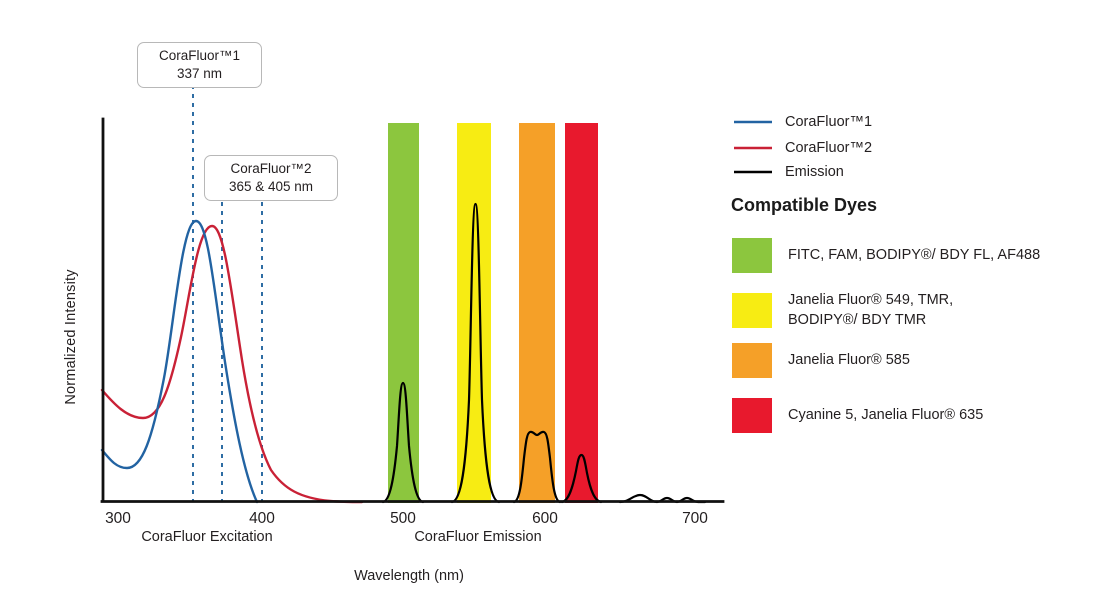 This screenshot has width=1110, height=612. I want to click on x-tick-500: 500, so click(403, 518).